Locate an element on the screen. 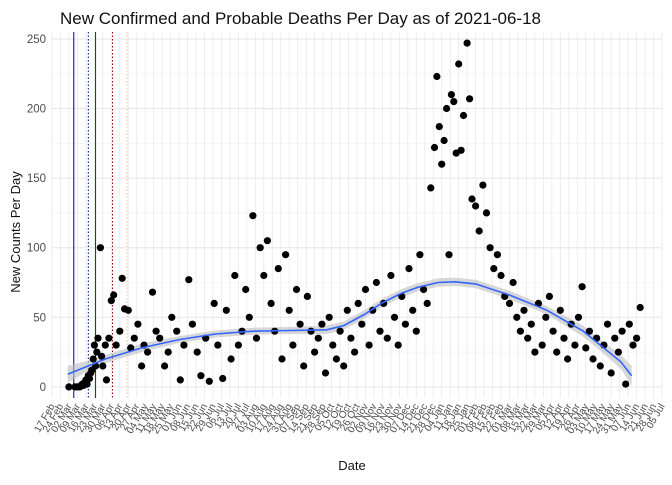 Image resolution: width=672 pixels, height=485 pixels. y-axis-label: New Counts Per Day is located at coordinates (15, 232).